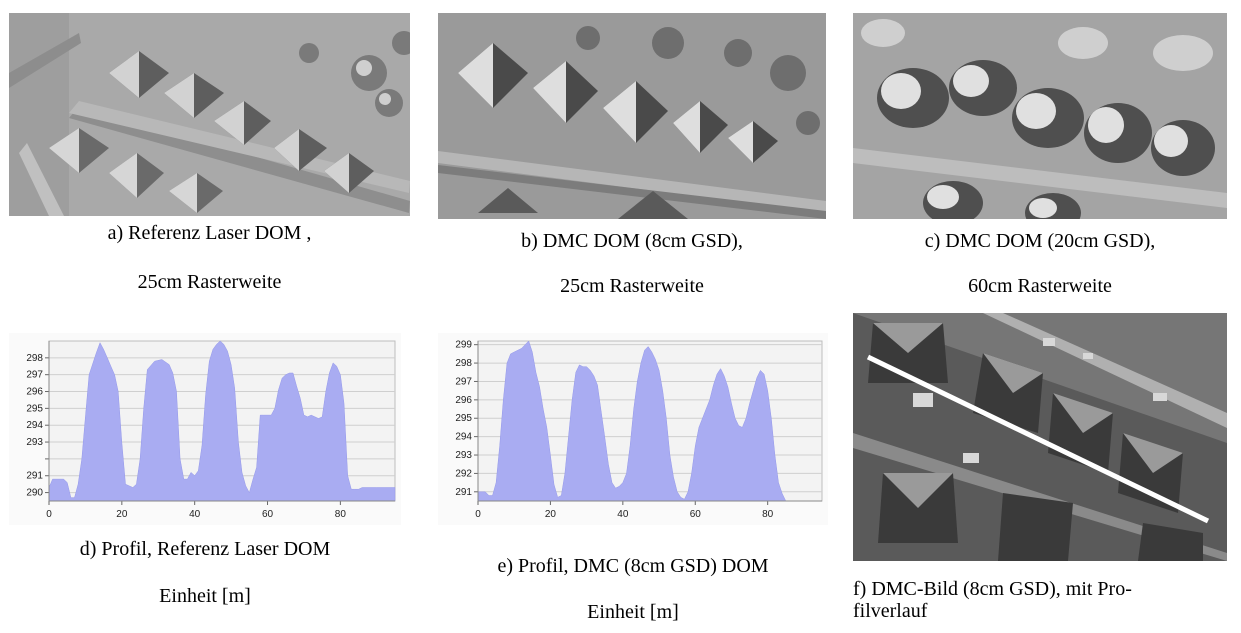  I want to click on profile-chart-laser: 290 291 293 294 295 296 297 298 0 20 40 60 80, so click(205, 429).